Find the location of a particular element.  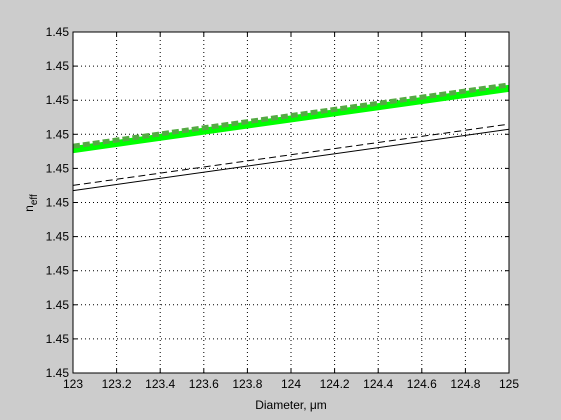

svg-text: neff is located at coordinates (31, 203).